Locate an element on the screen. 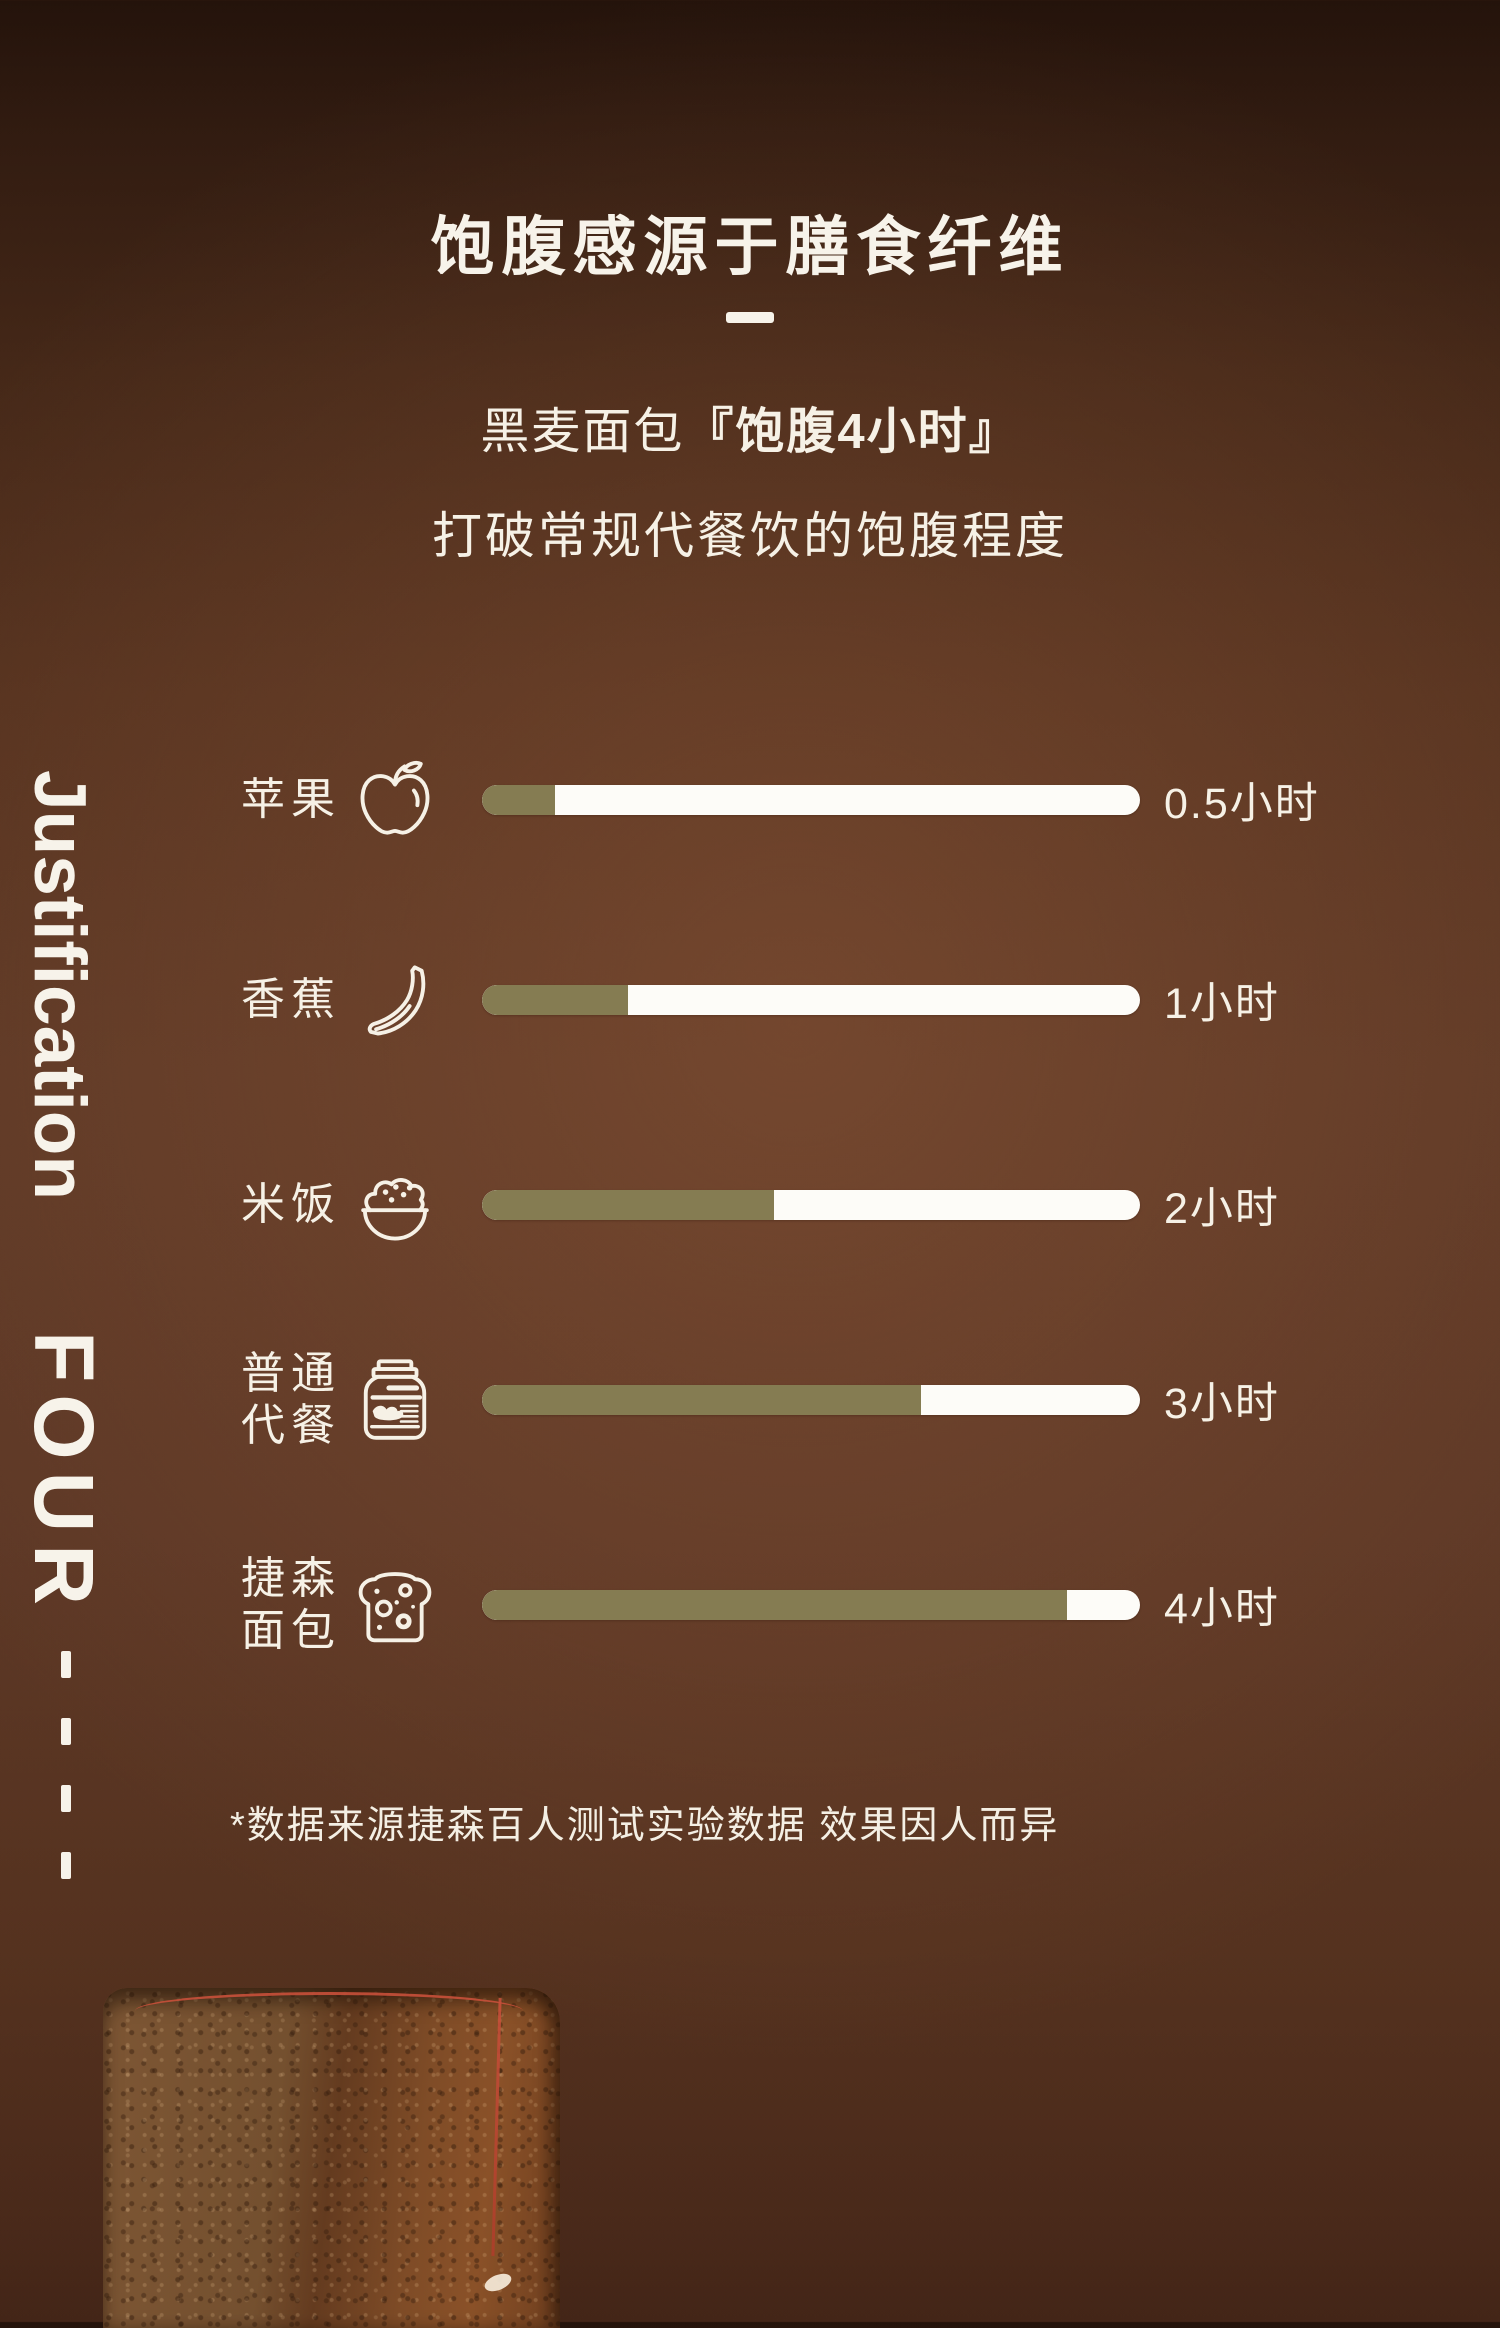  footnote: *数据来源捷森百人测试实验数据 效果因人而异 is located at coordinates (645, 1826).